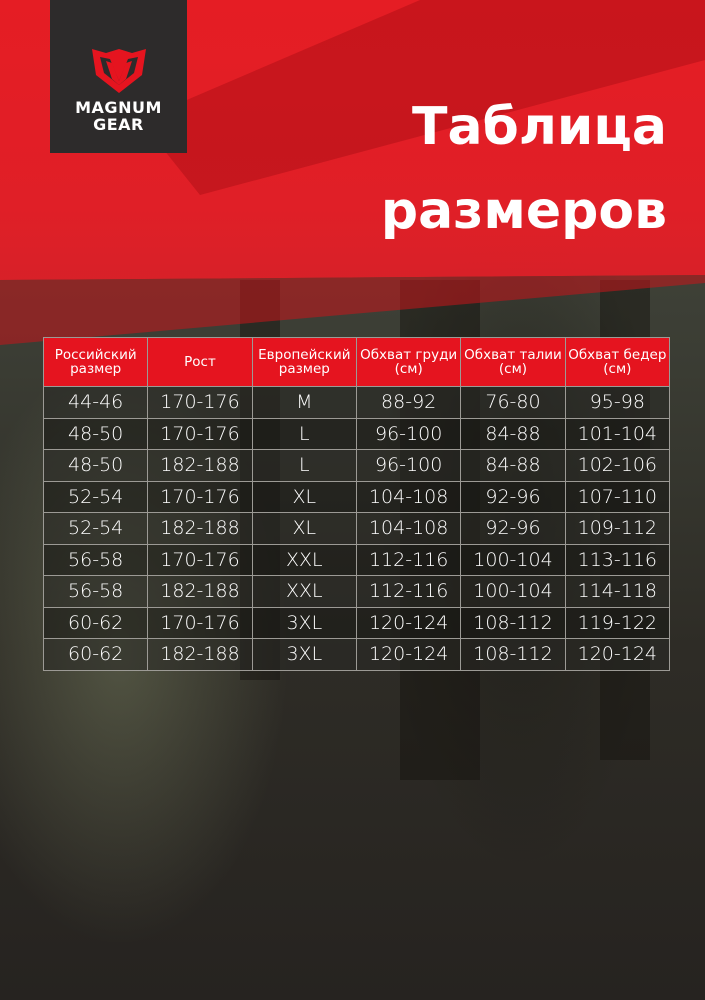 Image resolution: width=705 pixels, height=1000 pixels. I want to click on table-cell: 102-106, so click(617, 465).